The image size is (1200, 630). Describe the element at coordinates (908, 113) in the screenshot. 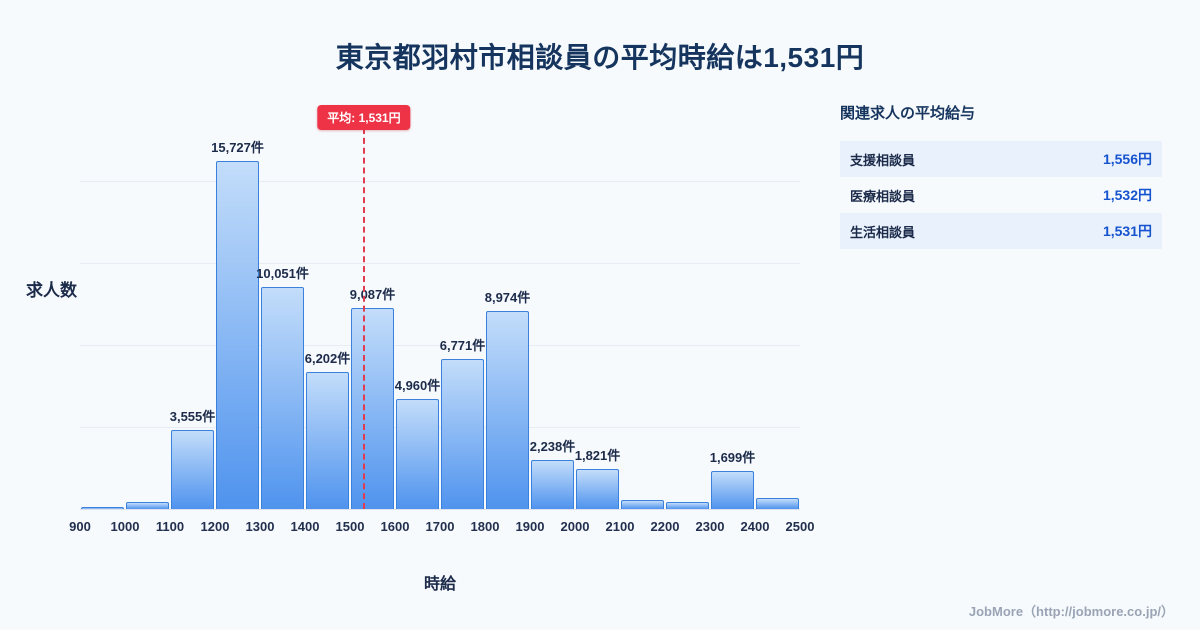

I see `panel-heading: 関連求人の平均給与` at that location.